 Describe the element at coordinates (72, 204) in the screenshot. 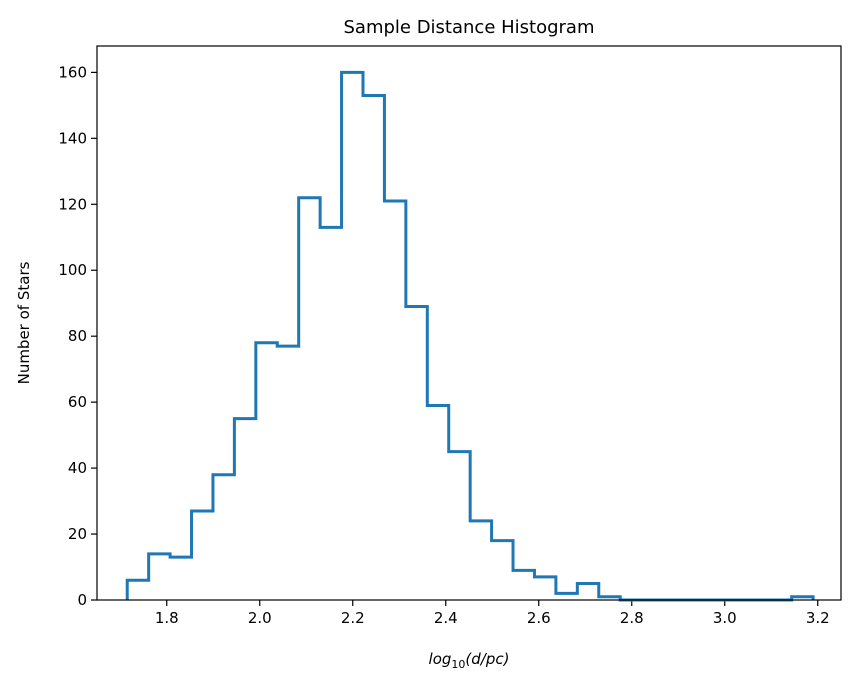

I see `y-tick-label: 120` at that location.